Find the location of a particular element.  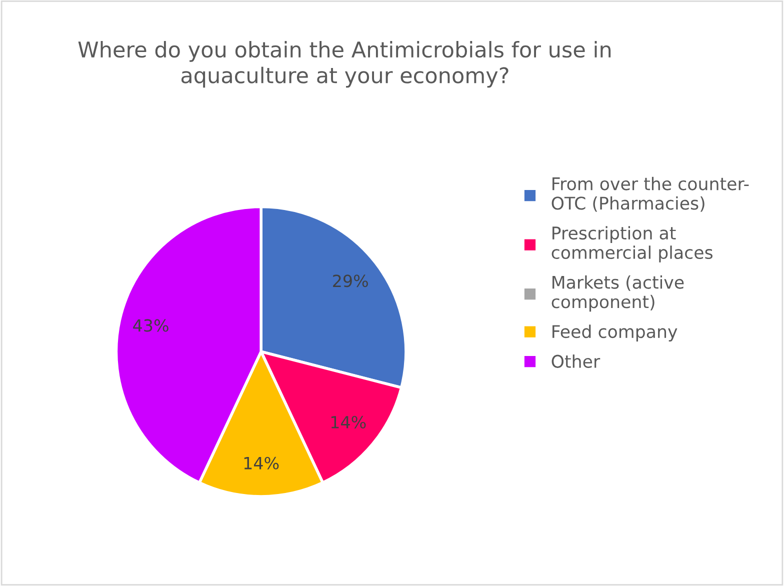

legend-label: Other is located at coordinates (576, 361).